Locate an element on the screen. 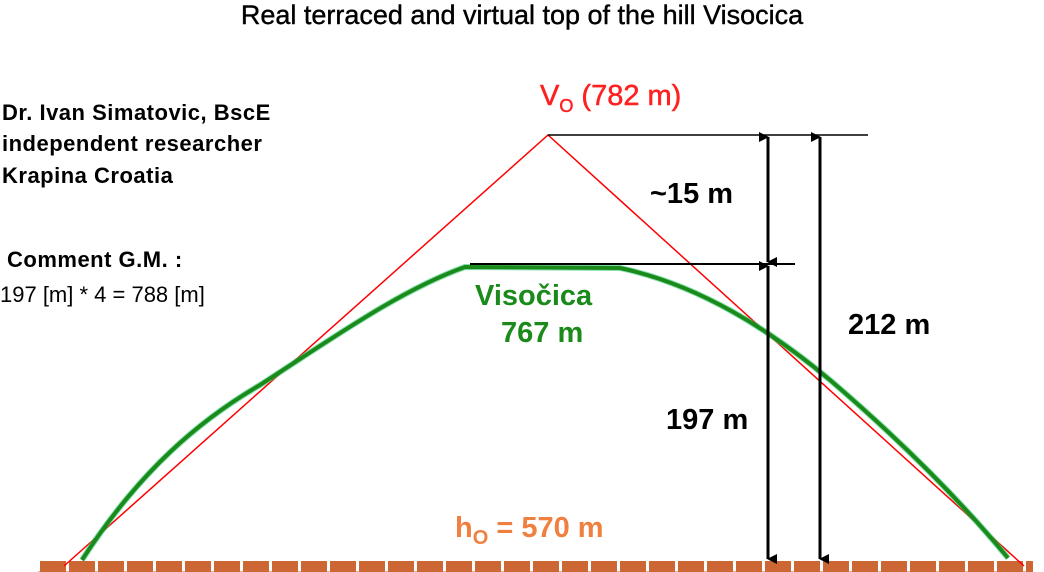 This screenshot has width=1044, height=572. base-subscript: O is located at coordinates (480, 537).